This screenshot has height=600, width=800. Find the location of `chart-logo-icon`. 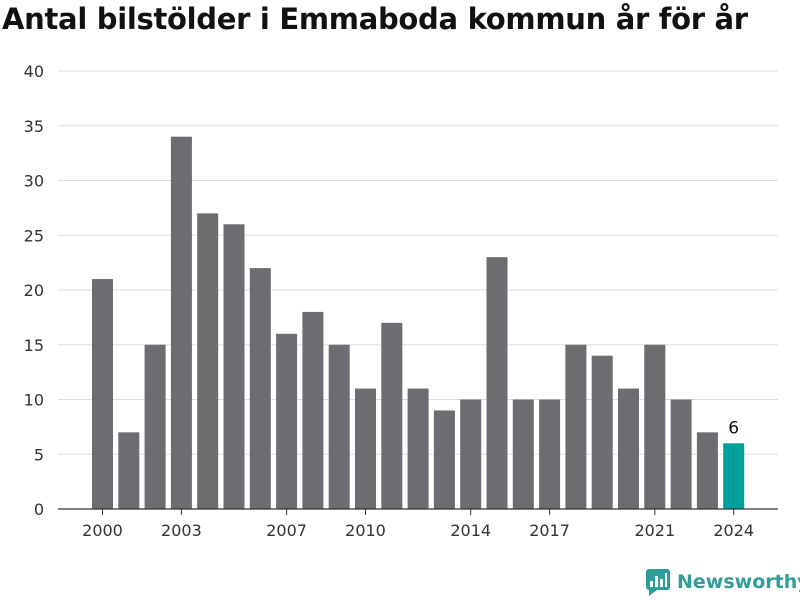

chart-logo-icon is located at coordinates (658, 582).